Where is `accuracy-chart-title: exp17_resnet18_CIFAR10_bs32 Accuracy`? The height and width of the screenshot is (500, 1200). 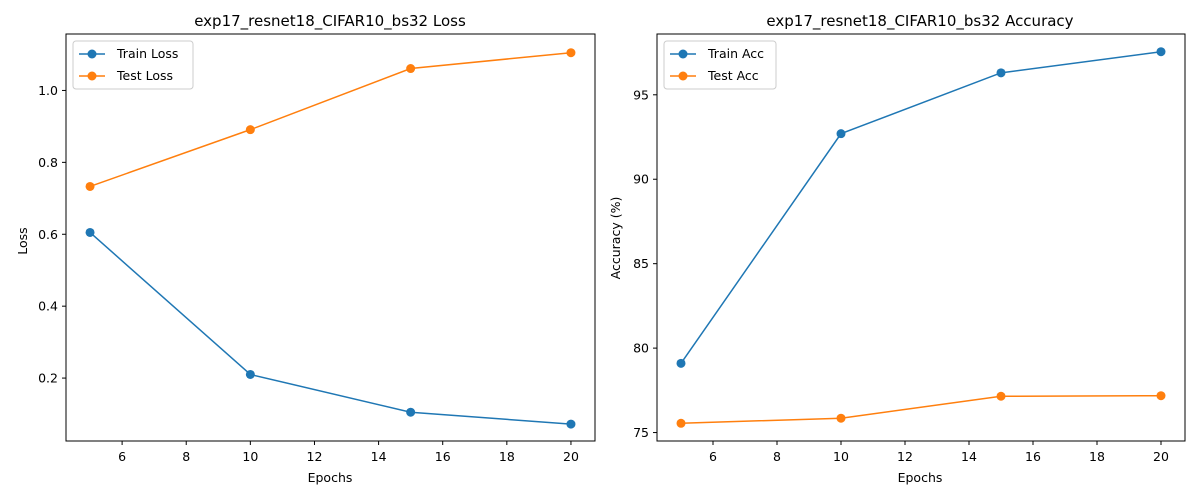 accuracy-chart-title: exp17_resnet18_CIFAR10_bs32 Accuracy is located at coordinates (919, 21).